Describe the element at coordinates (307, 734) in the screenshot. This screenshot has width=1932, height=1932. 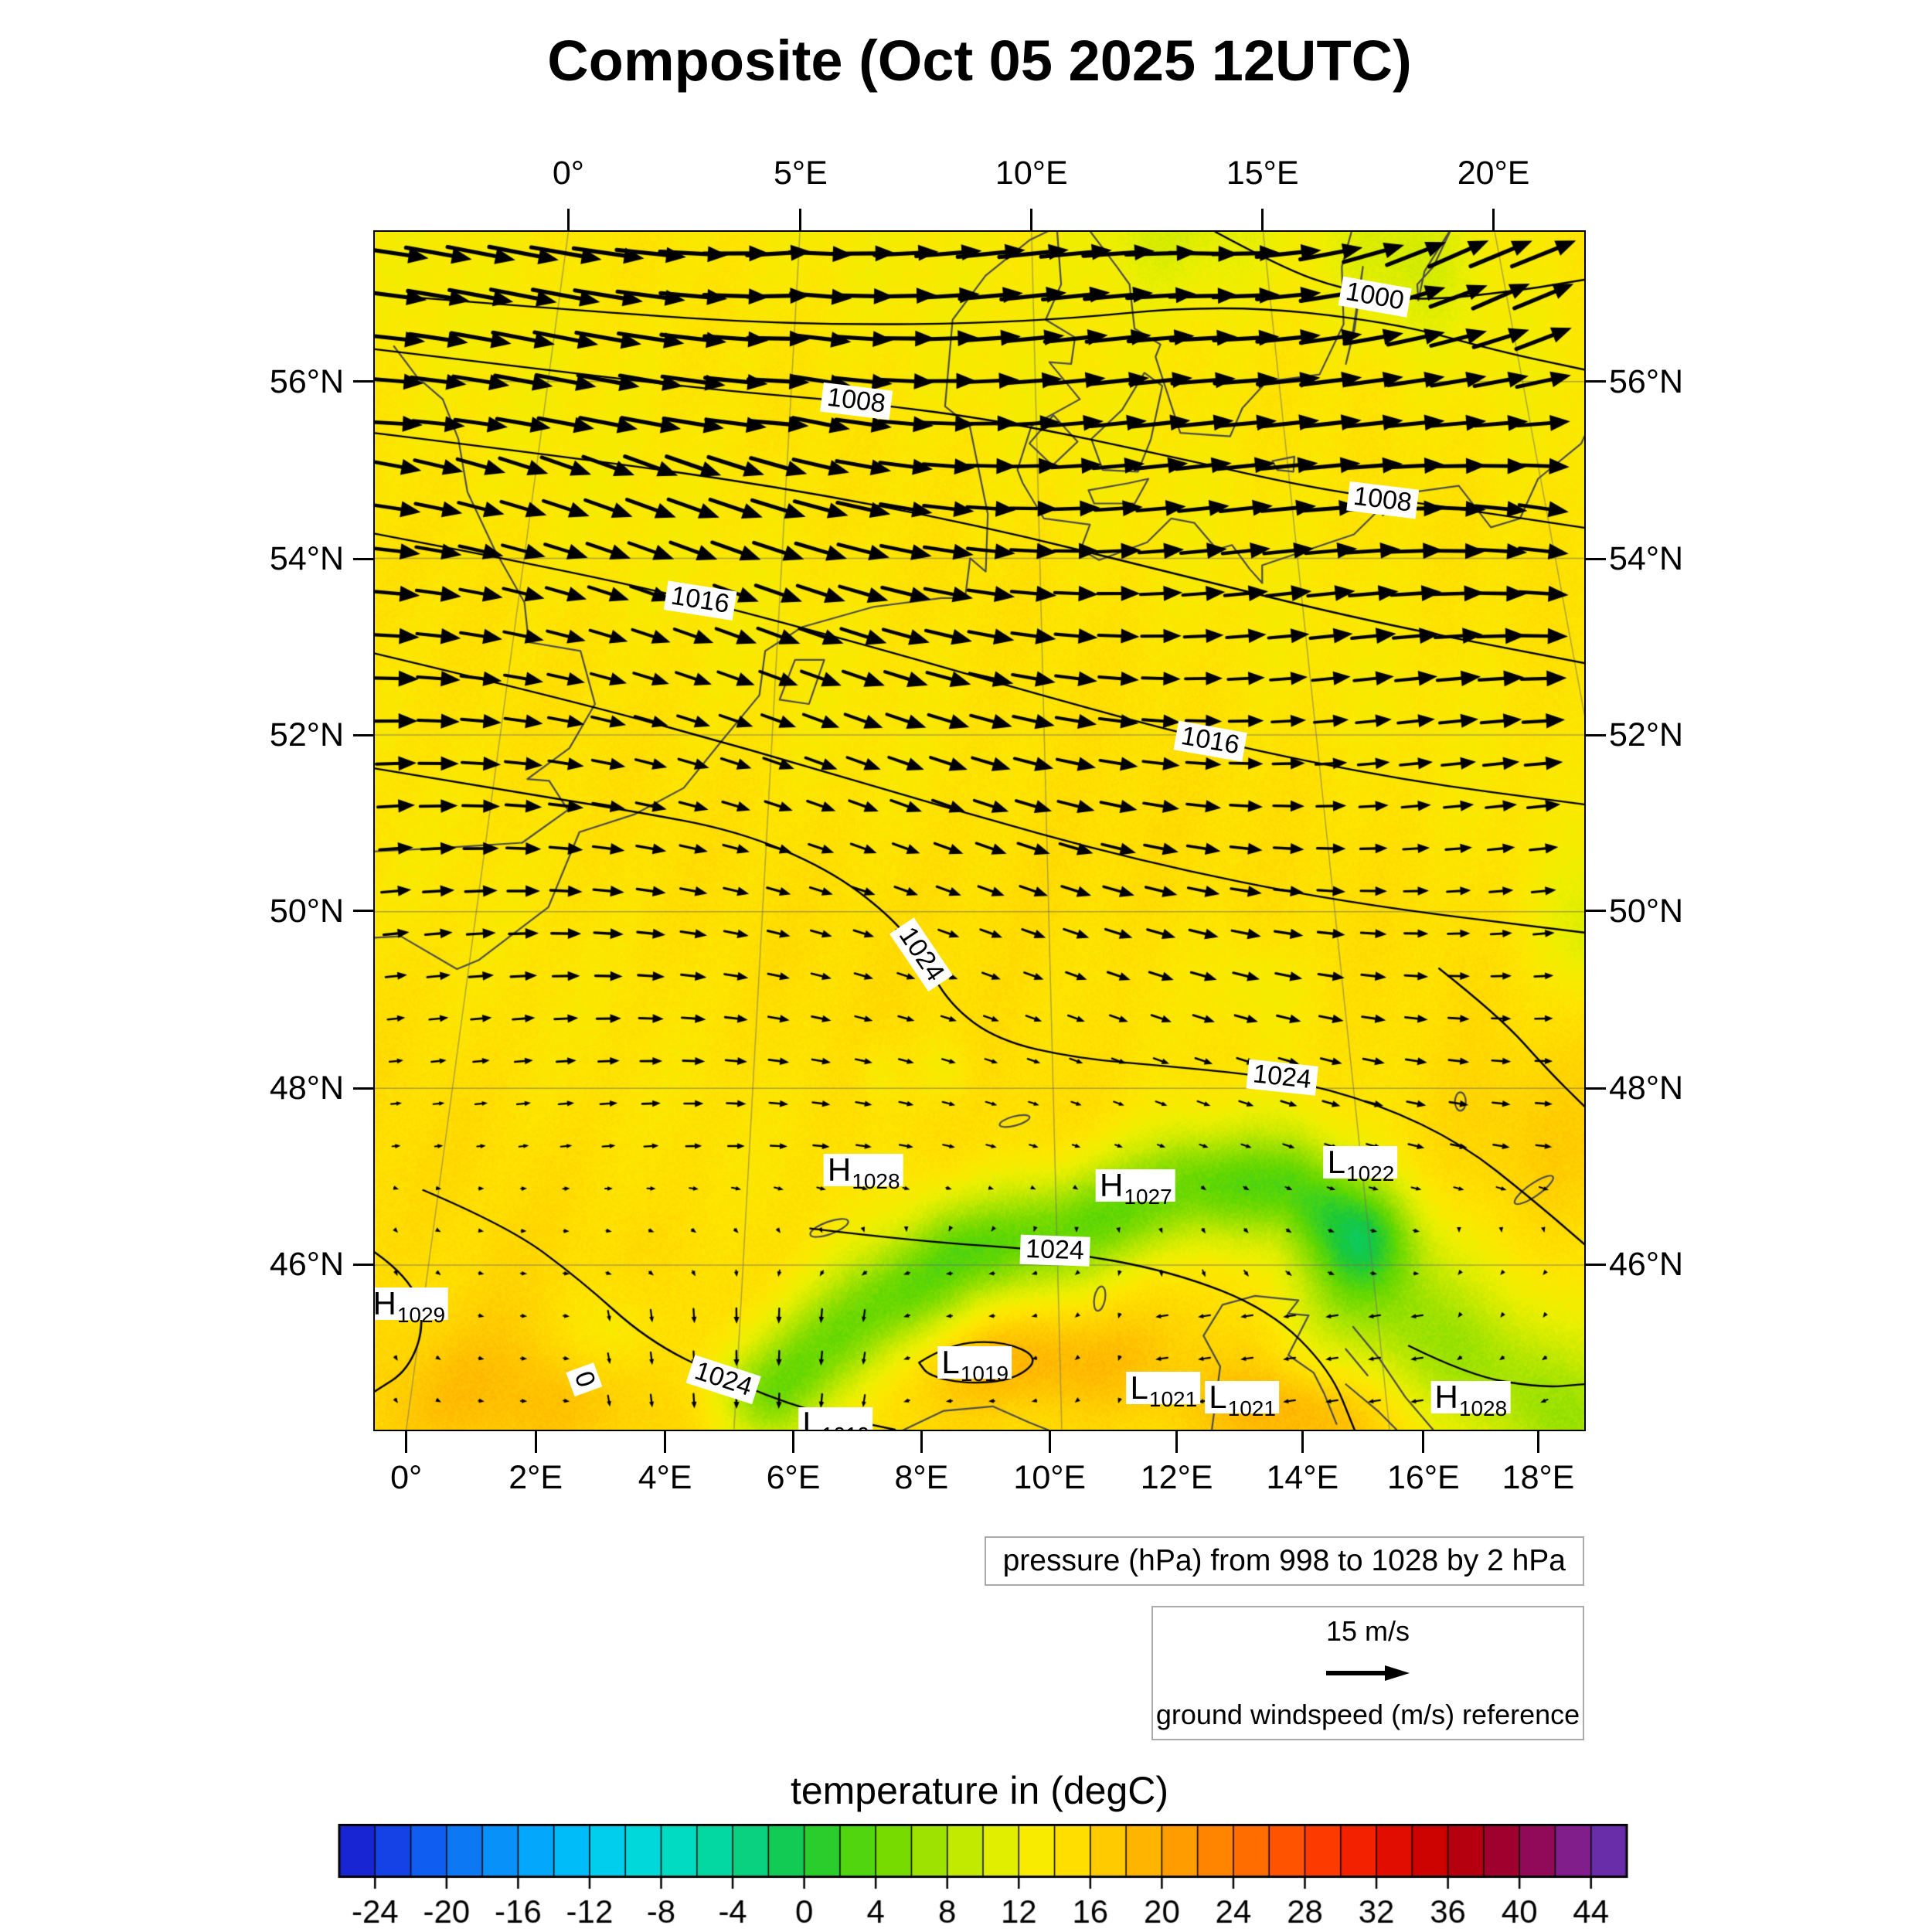
I see `axis-tick-label-left: 52°N` at that location.